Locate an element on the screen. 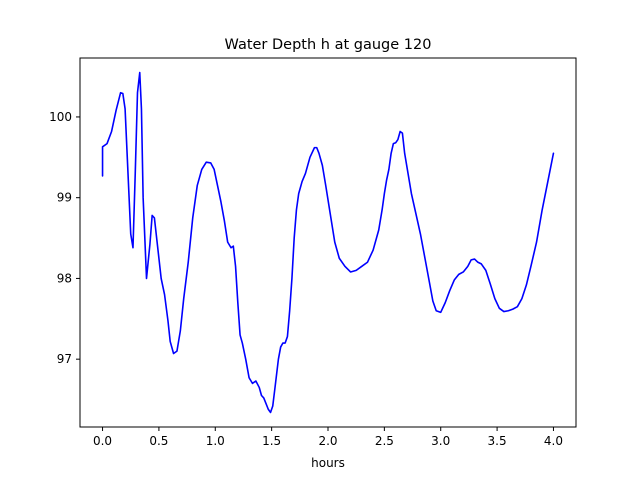  x-tick-label: 2.5 is located at coordinates (384, 441).